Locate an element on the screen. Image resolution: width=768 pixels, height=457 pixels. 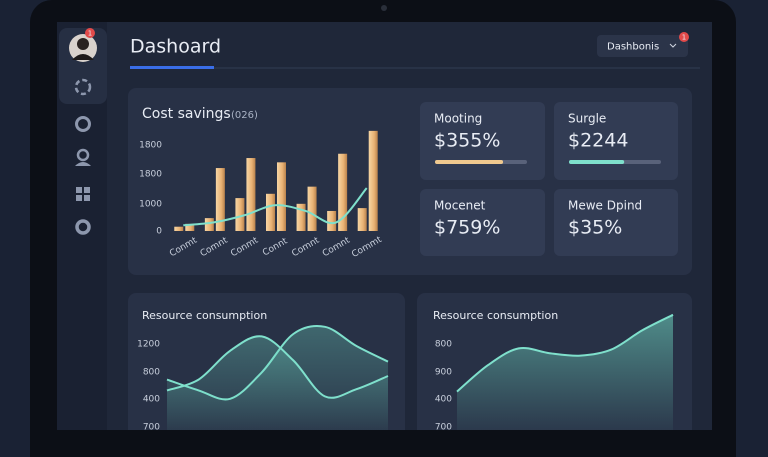
header-badge-text: 1 is located at coordinates (684, 38).